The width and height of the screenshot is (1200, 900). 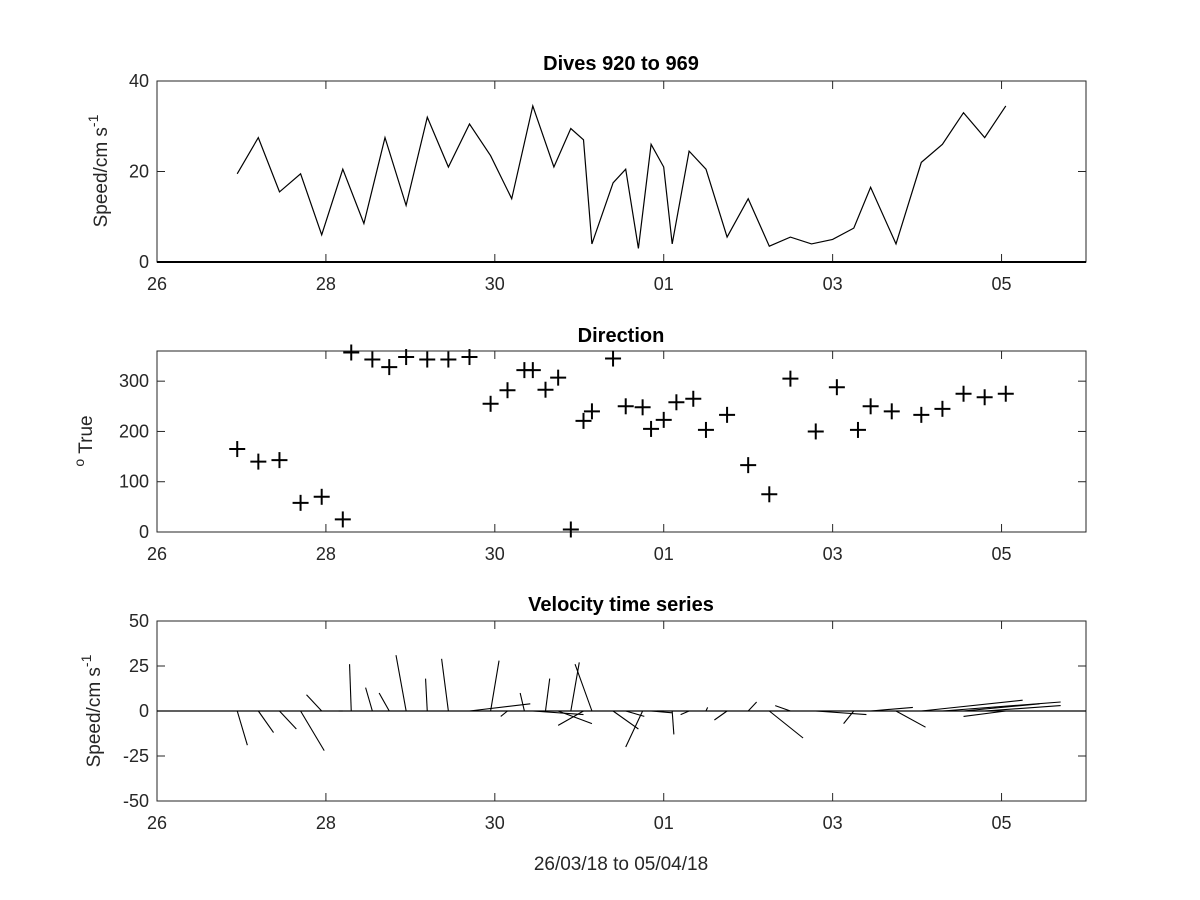 I want to click on speed-panel-title: Dives 920 to 969, so click(x=621, y=64).